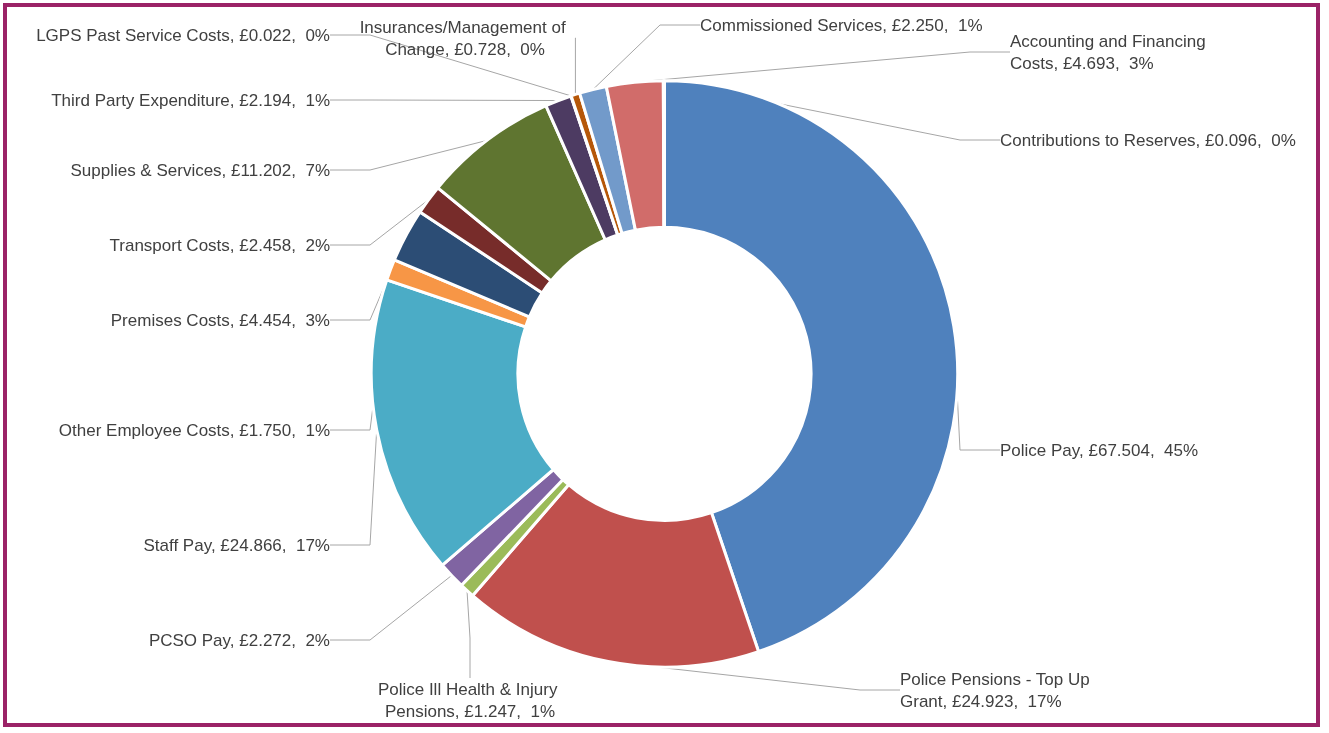  Describe the element at coordinates (190, 100) in the screenshot. I see `slice-label: Third Party Expenditure, £2.194, 1%` at that location.